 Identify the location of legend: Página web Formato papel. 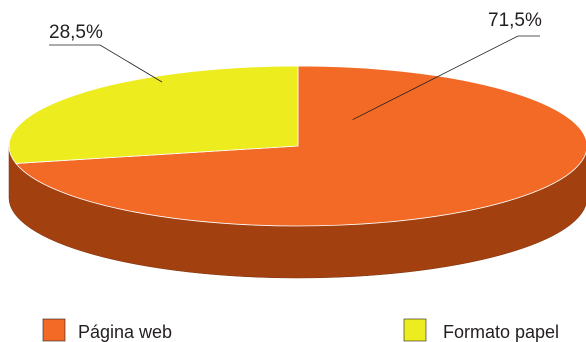
(300, 330).